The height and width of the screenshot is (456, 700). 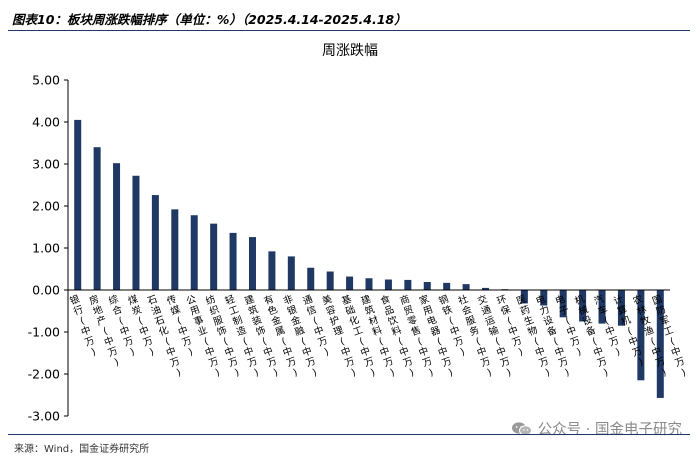 What do you see at coordinates (477, 336) in the screenshot?
I see `x-tick-label: 社会服务(中万)` at bounding box center [477, 336].